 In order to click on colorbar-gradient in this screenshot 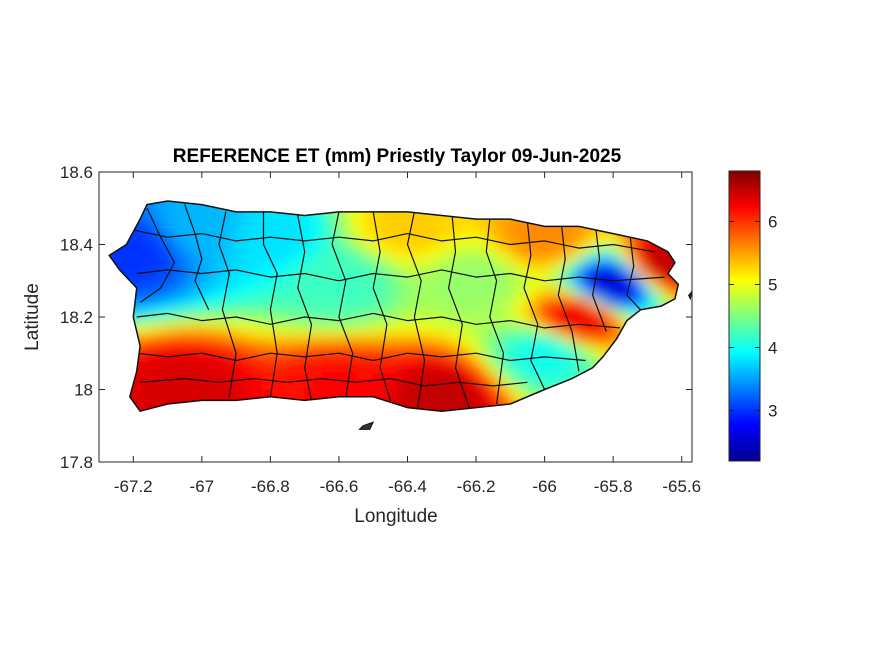, I will do `click(744, 316)`.